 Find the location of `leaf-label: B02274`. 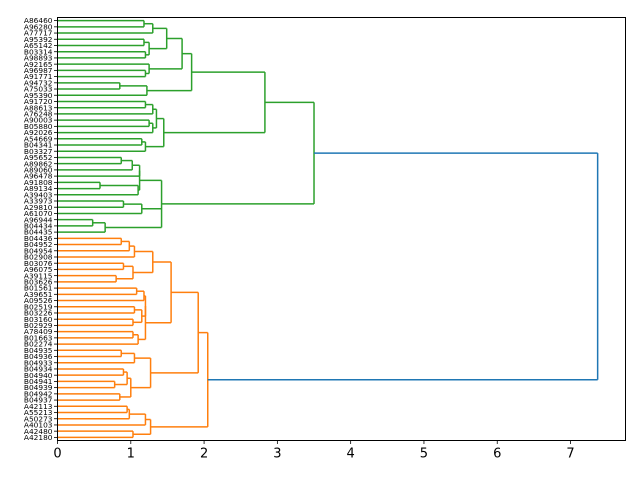

leaf-label: B02274 is located at coordinates (38, 344).